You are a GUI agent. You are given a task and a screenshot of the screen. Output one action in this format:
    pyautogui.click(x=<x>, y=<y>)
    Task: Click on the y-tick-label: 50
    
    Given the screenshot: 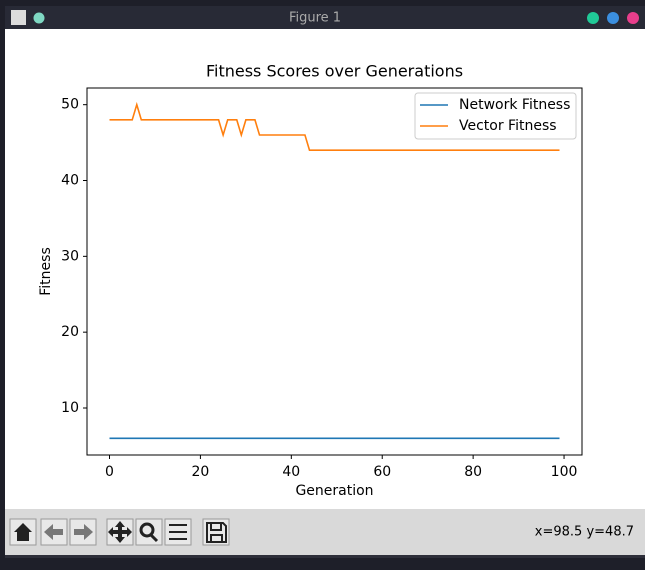 What is the action you would take?
    pyautogui.click(x=70, y=105)
    